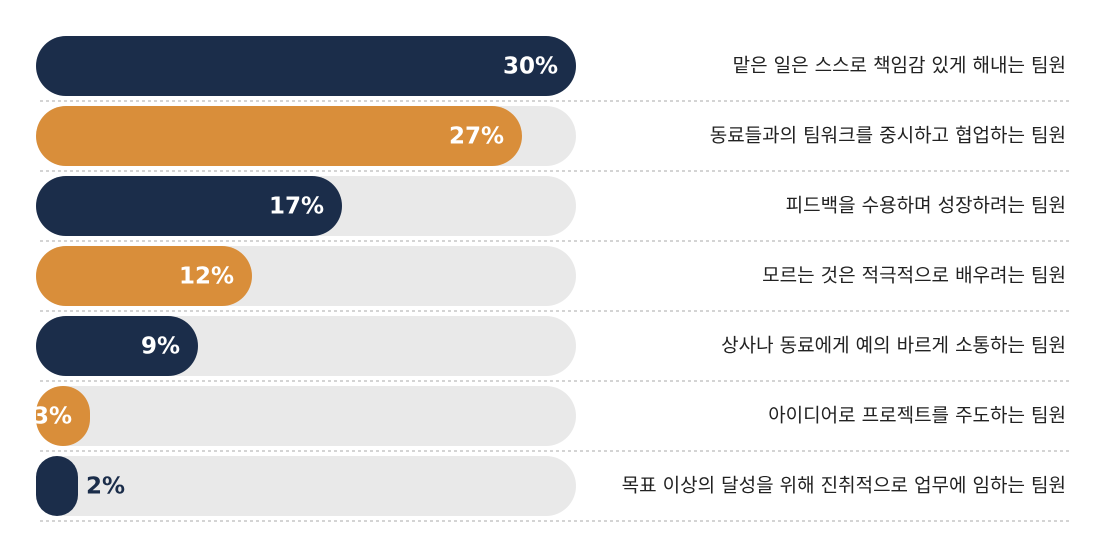 The width and height of the screenshot is (1100, 552). I want to click on value-label: 12%, so click(206, 277).